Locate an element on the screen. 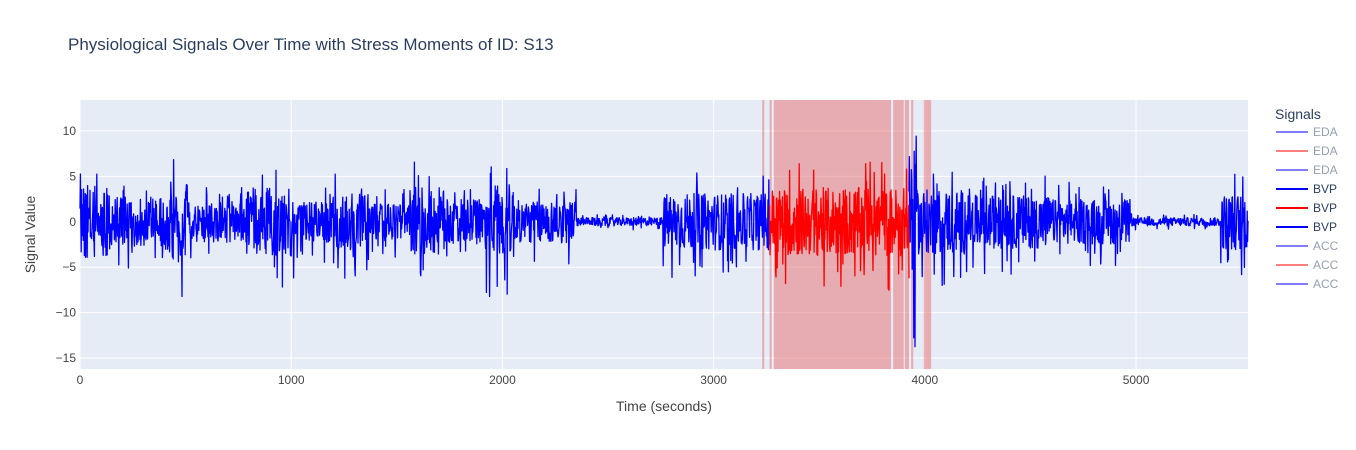 The height and width of the screenshot is (450, 1356). y-tick-label: −10 is located at coordinates (66, 313).